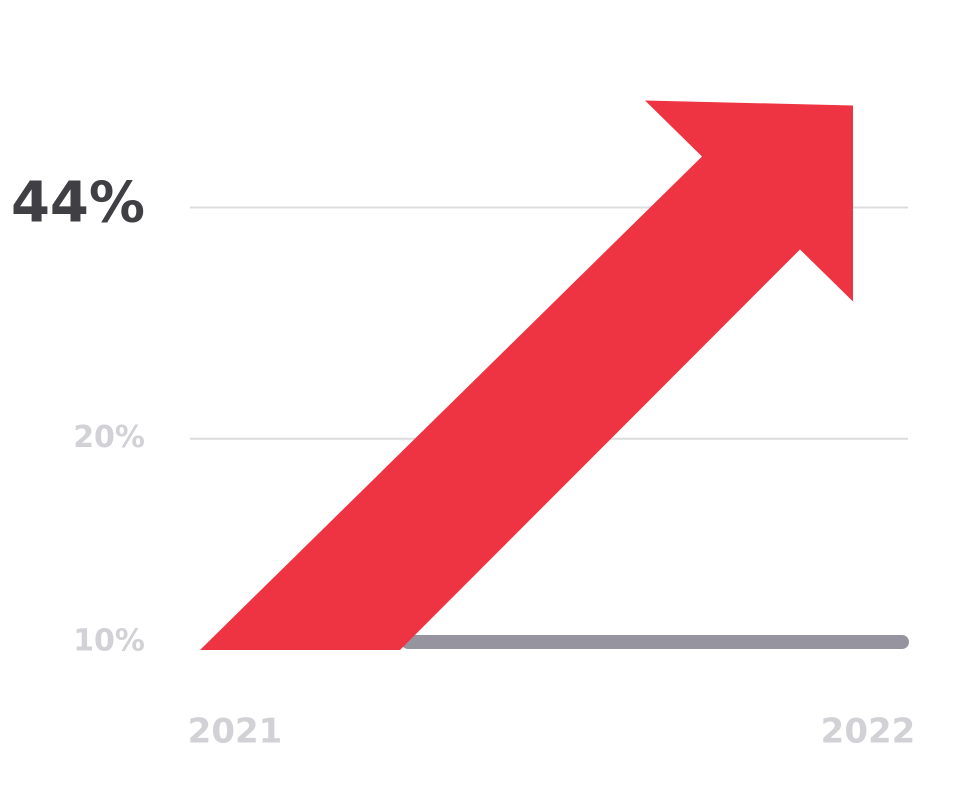 The width and height of the screenshot is (953, 810). Describe the element at coordinates (235, 732) in the screenshot. I see `x-tick-label: 2021` at that location.